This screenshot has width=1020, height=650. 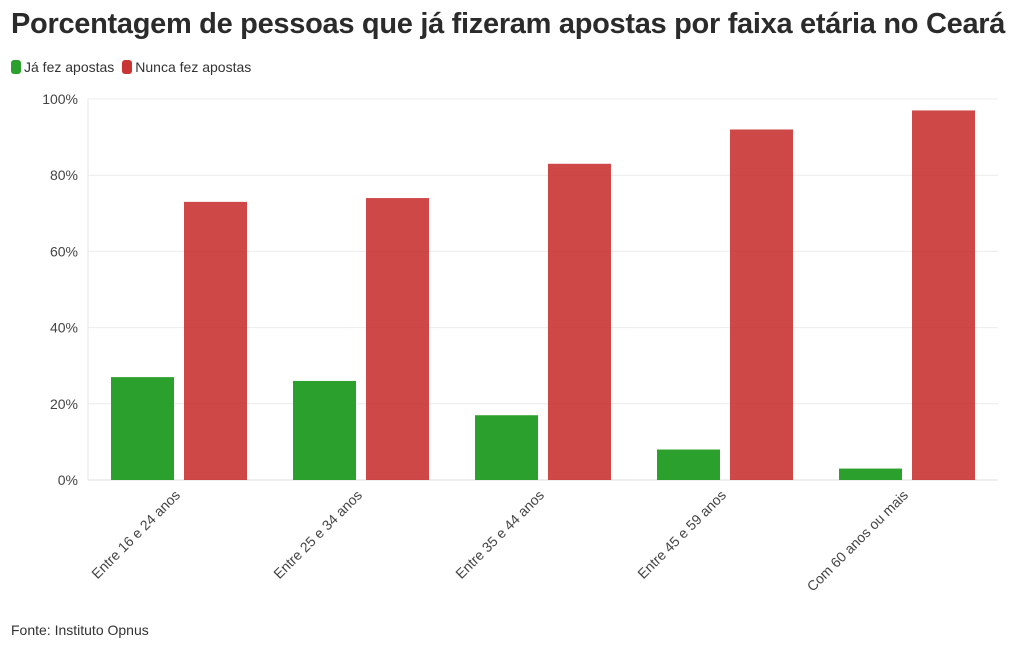 I want to click on x-tick-label: Entre 45 e 59 anos, so click(x=681, y=534).